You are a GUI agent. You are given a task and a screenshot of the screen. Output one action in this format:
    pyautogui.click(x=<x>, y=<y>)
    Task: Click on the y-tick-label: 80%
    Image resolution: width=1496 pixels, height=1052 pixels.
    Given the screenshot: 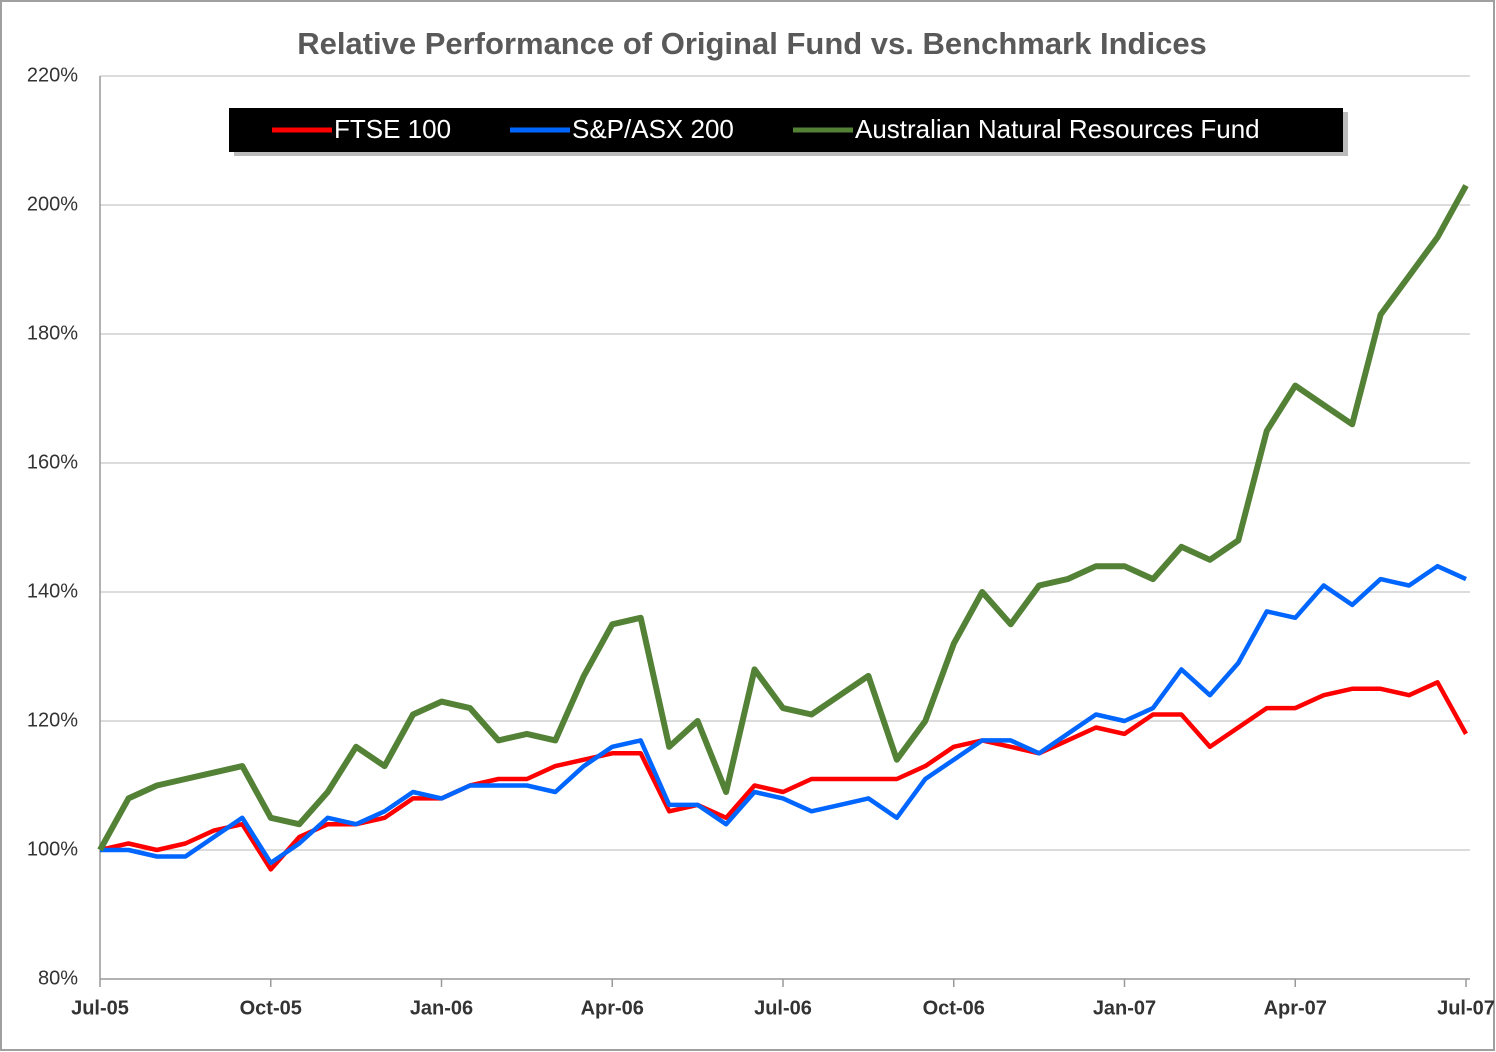 What is the action you would take?
    pyautogui.click(x=58, y=978)
    